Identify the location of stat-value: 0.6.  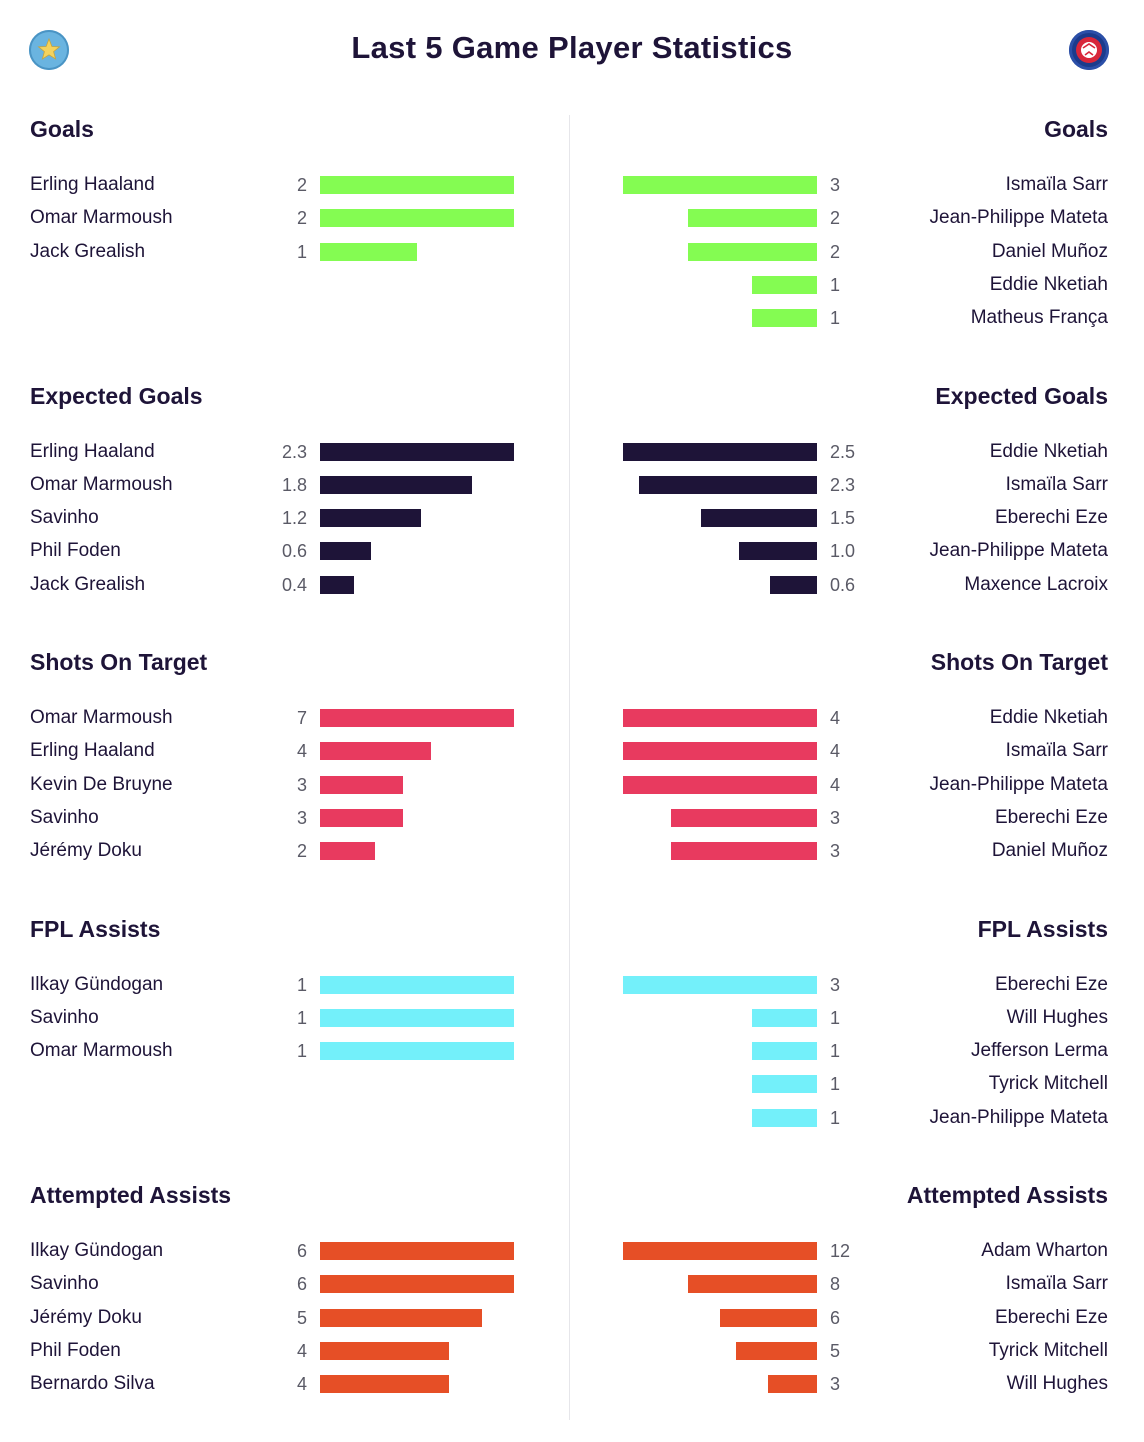
(843, 584).